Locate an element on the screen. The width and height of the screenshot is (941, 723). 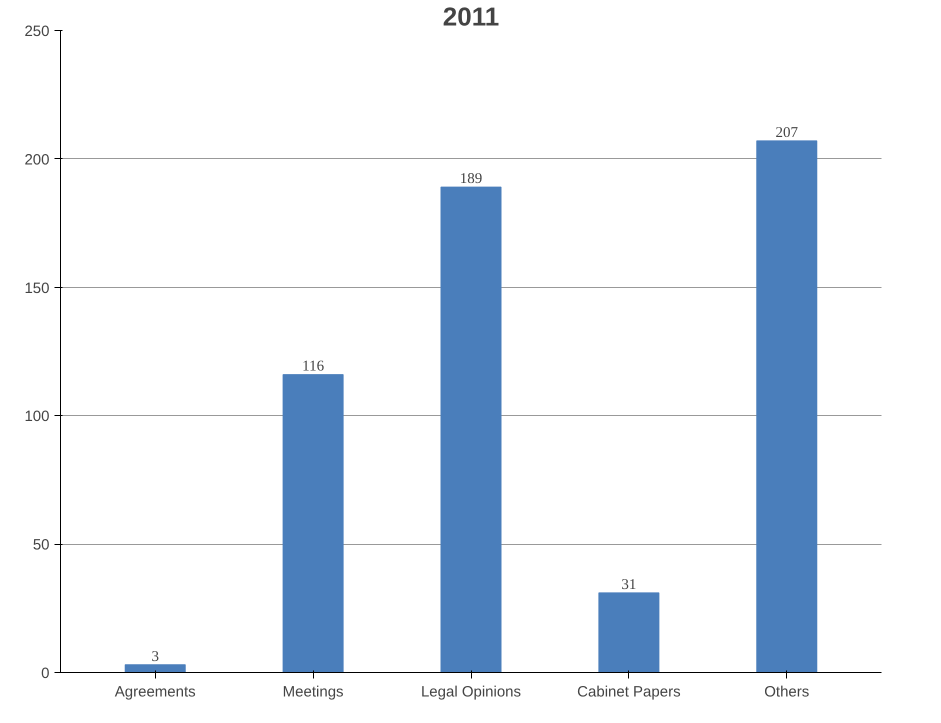
x-tick-label: Others is located at coordinates (787, 692).